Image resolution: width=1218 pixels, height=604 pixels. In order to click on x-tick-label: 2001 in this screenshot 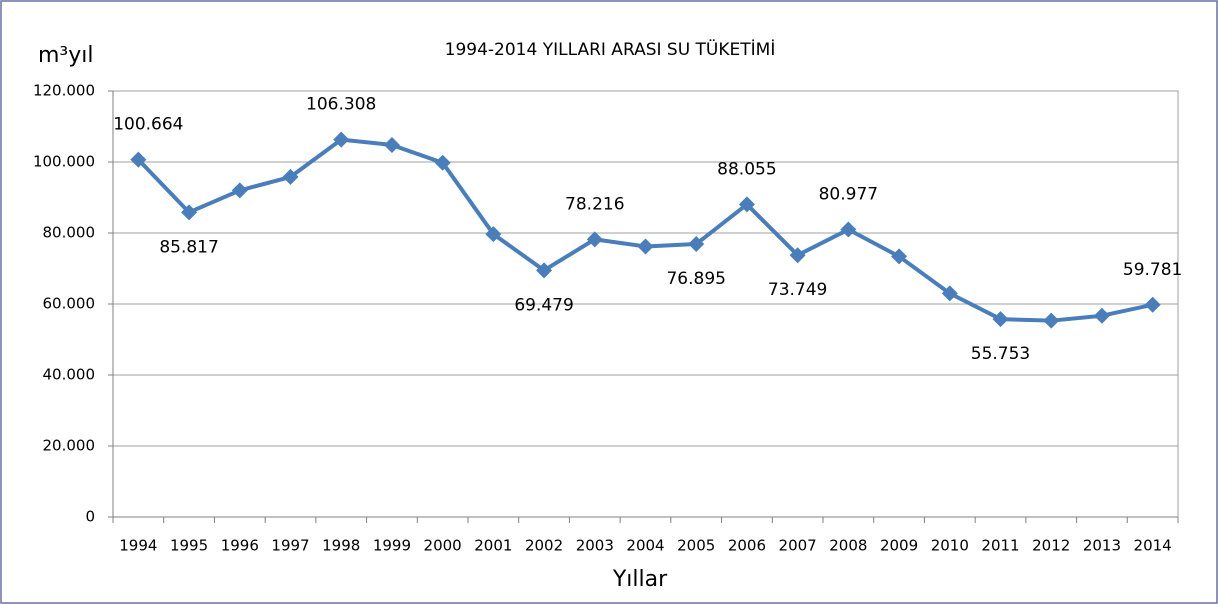, I will do `click(493, 546)`.